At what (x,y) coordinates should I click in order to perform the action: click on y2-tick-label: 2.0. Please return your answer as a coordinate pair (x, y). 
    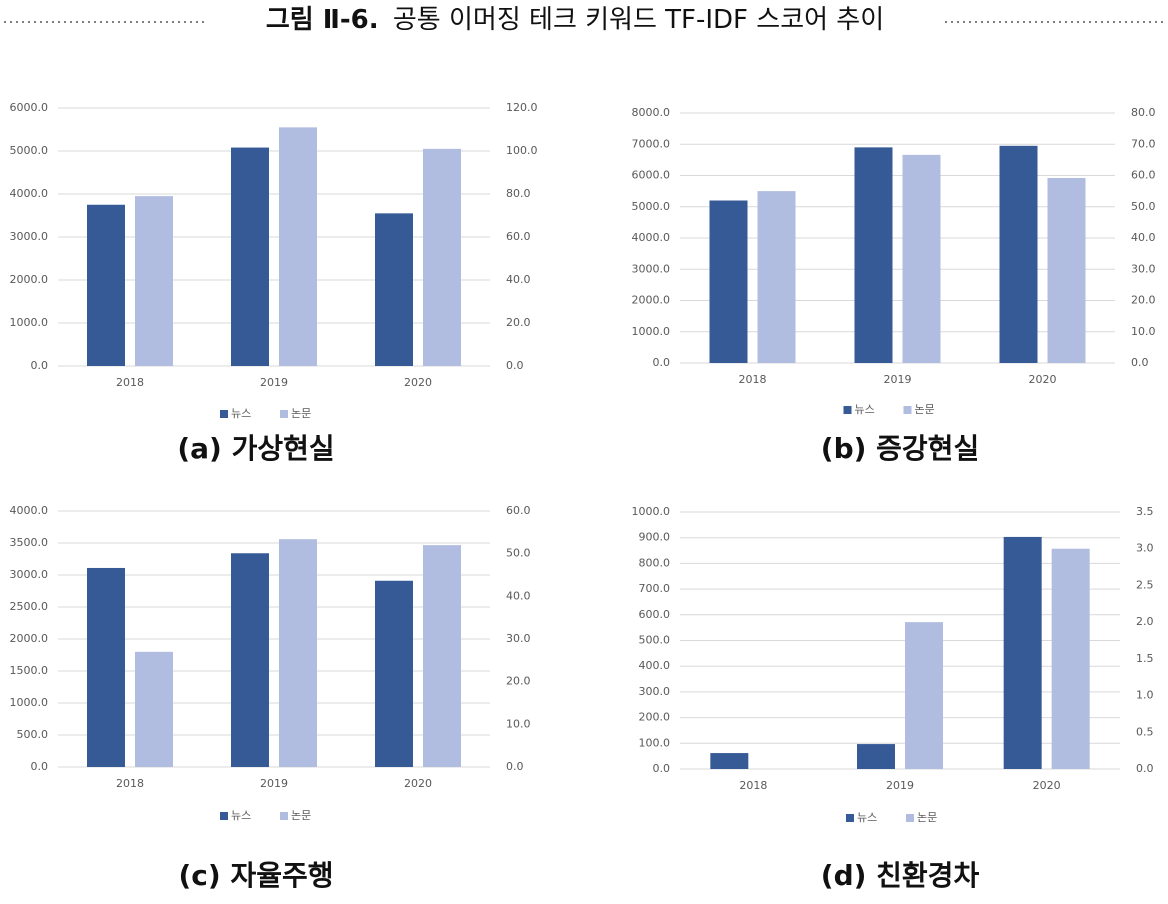
    Looking at the image, I should click on (1145, 621).